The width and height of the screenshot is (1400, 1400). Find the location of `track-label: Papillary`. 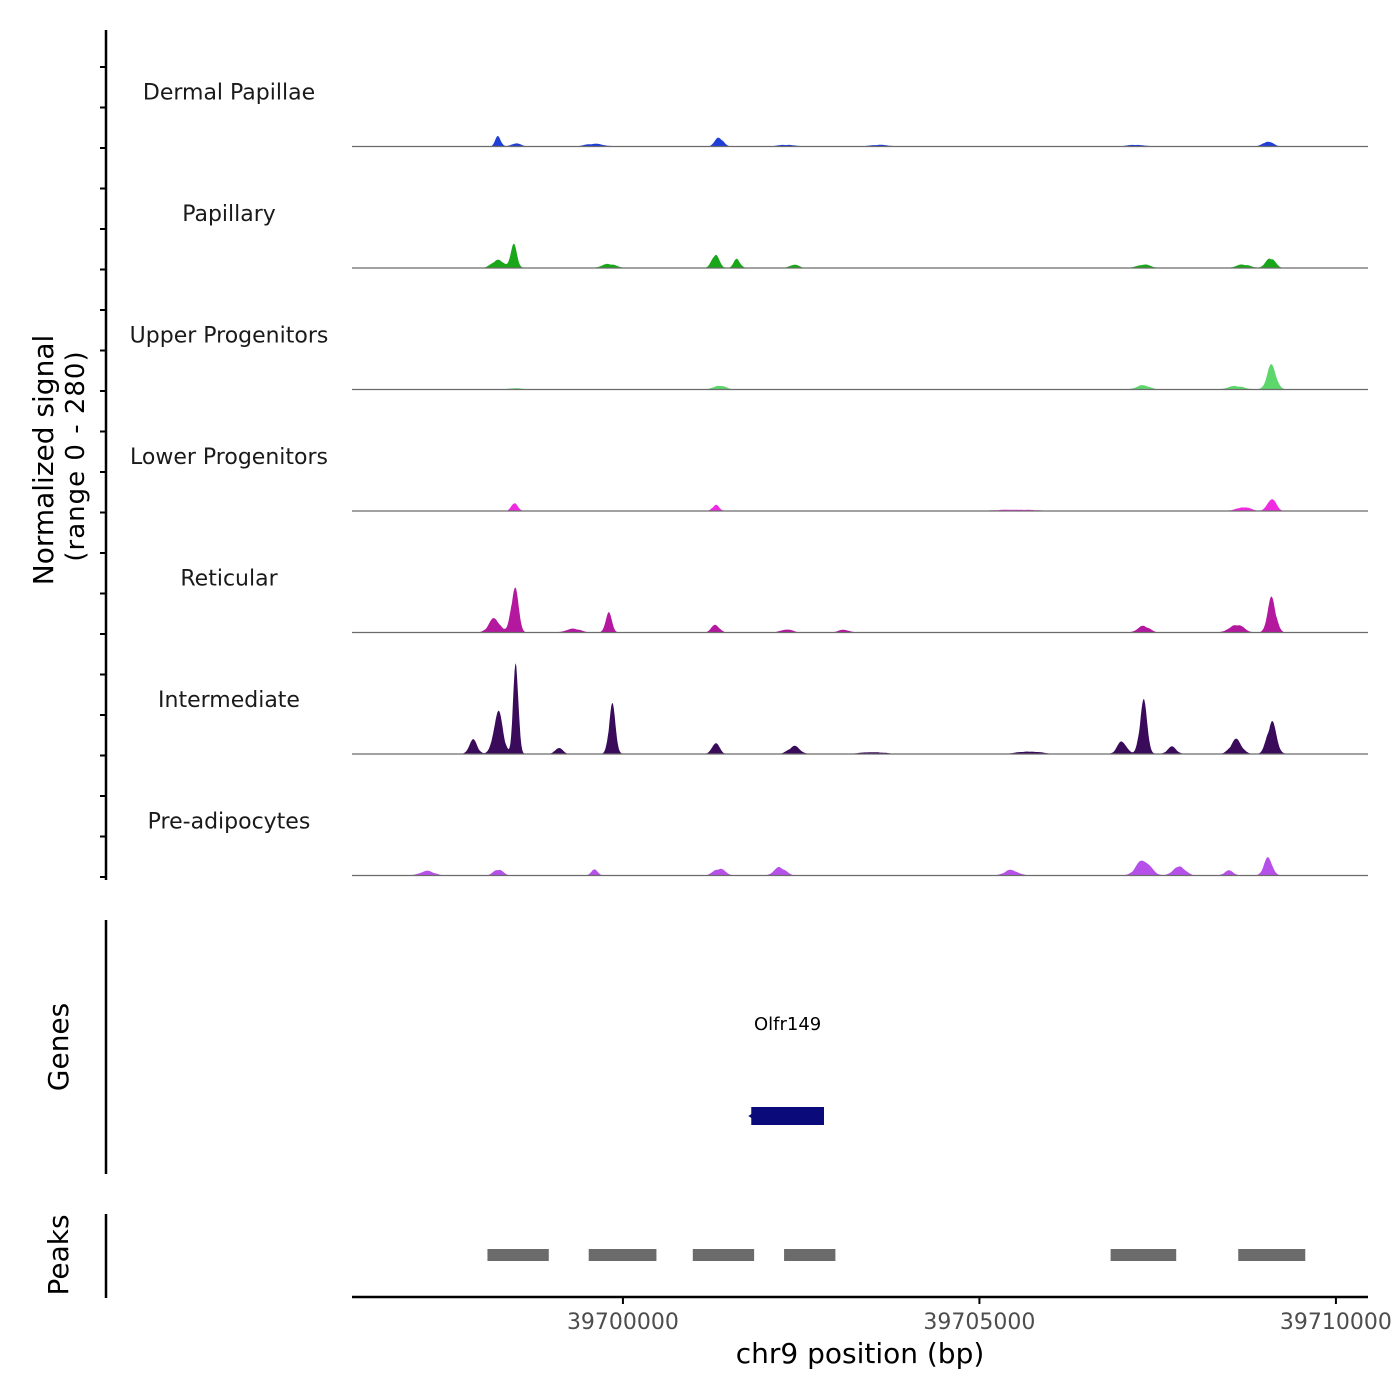

track-label: Papillary is located at coordinates (229, 214).